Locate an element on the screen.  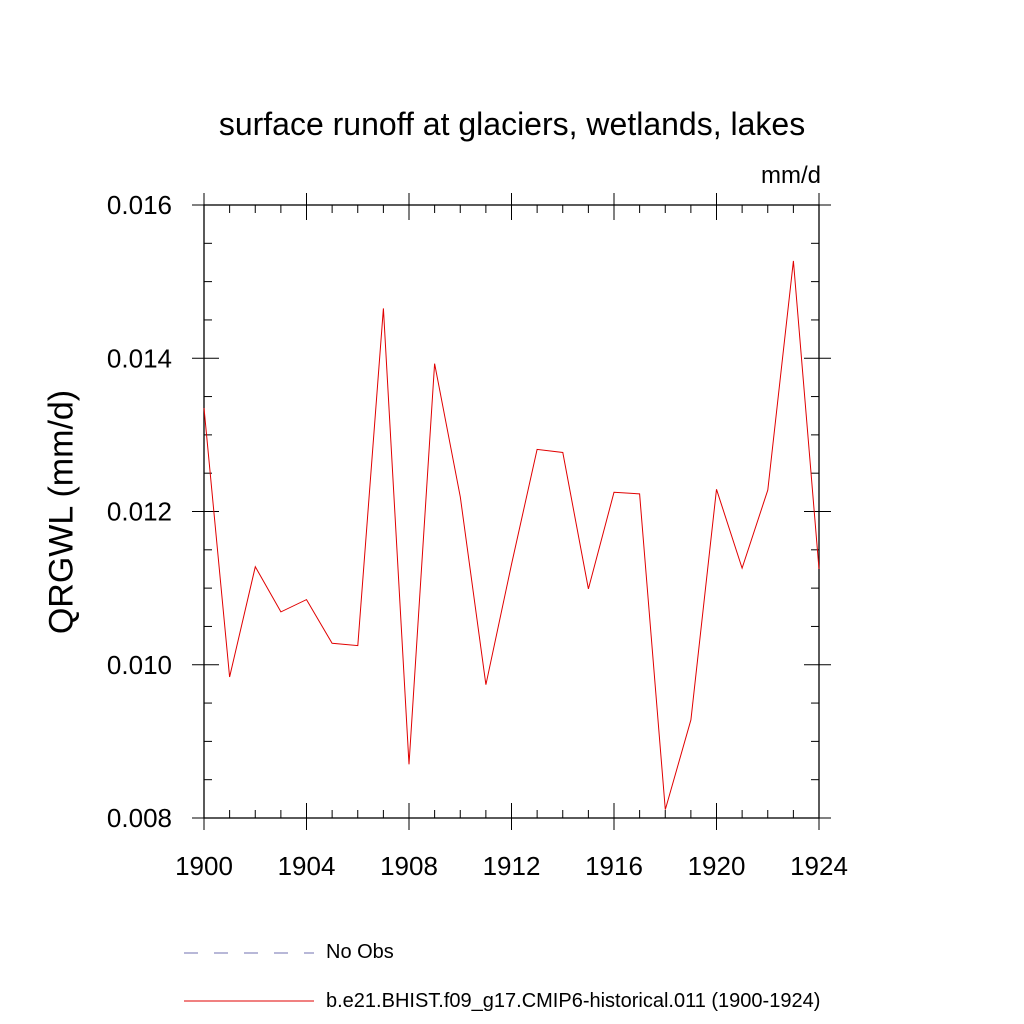
x-tick-label: 1912 is located at coordinates (512, 866).